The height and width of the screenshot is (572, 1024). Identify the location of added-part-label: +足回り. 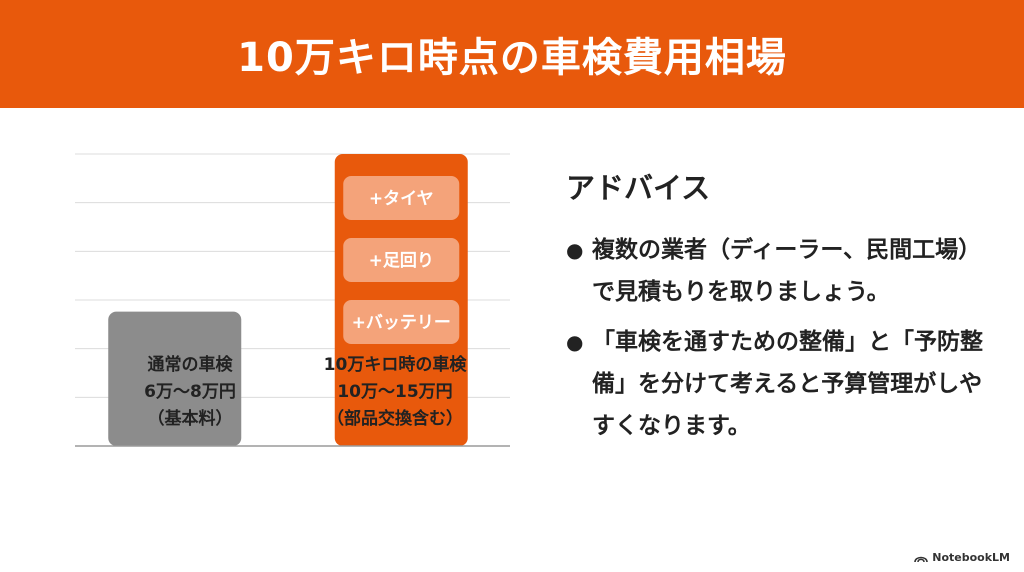
(401, 261).